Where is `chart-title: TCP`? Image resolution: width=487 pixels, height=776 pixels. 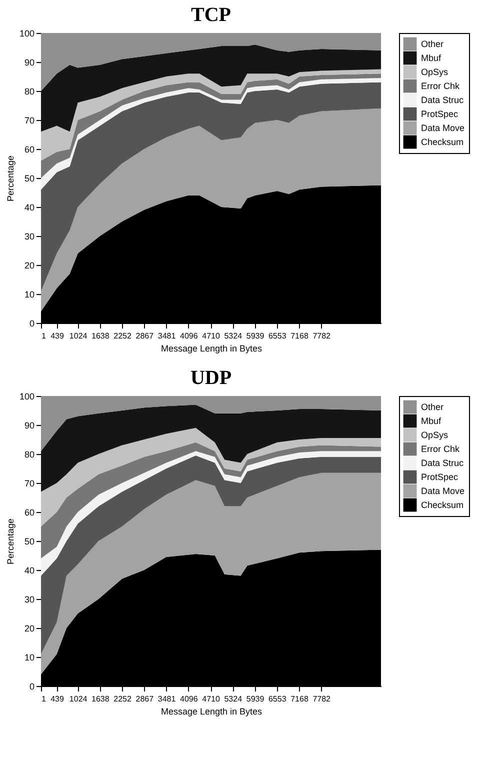
chart-title: TCP is located at coordinates (211, 15).